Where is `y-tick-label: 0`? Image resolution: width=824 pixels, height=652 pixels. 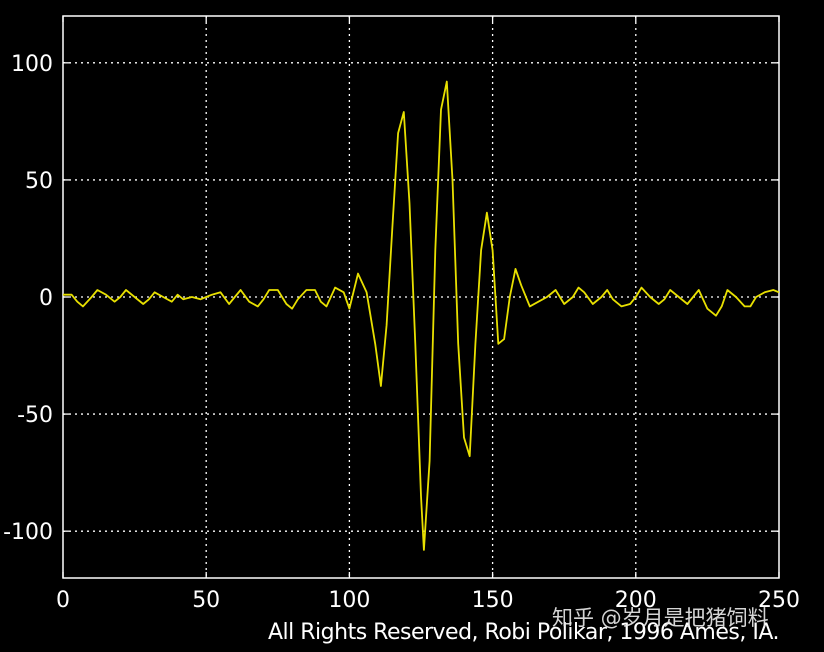
y-tick-label: 0 is located at coordinates (46, 298).